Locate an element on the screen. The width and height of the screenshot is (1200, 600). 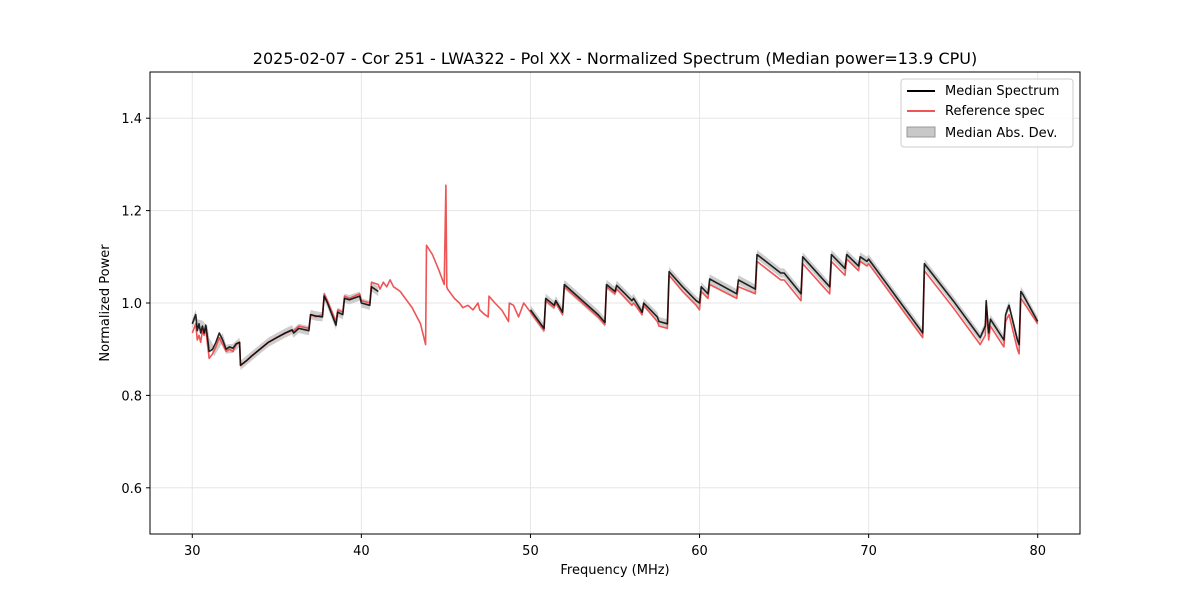
legend-swatch-mad is located at coordinates (921, 132).